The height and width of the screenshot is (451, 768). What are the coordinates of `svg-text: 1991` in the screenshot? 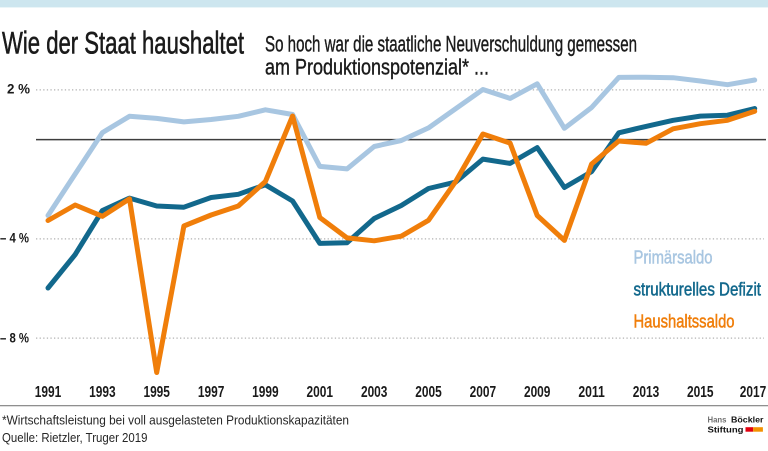 It's located at (48, 392).